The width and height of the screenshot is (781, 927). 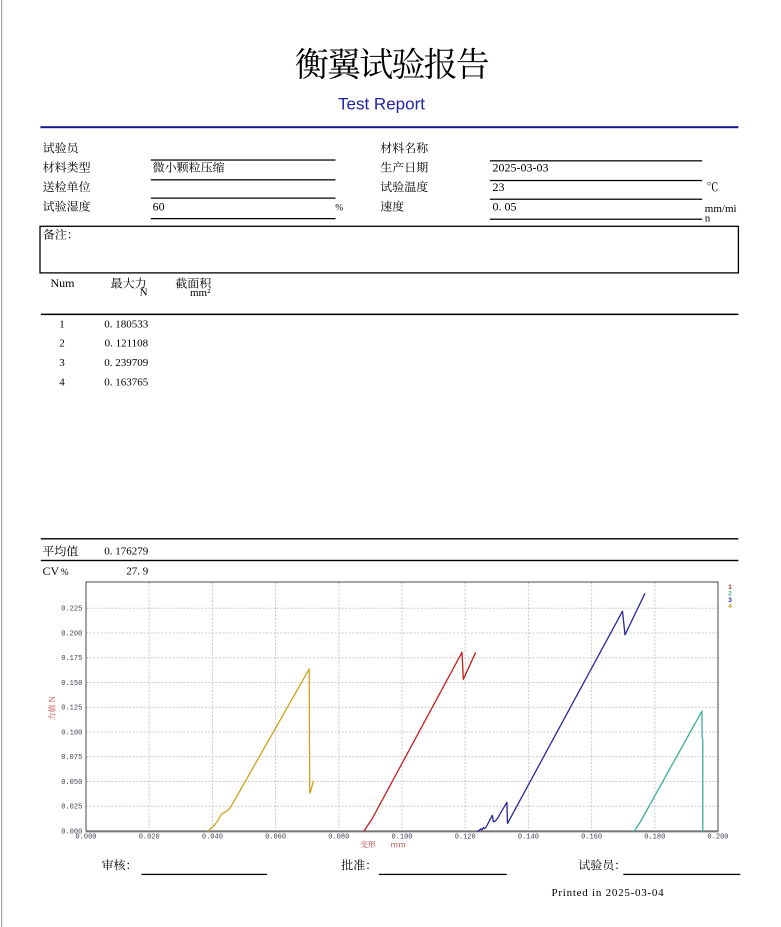 I want to click on svg-text: 0.140, so click(x=528, y=838).